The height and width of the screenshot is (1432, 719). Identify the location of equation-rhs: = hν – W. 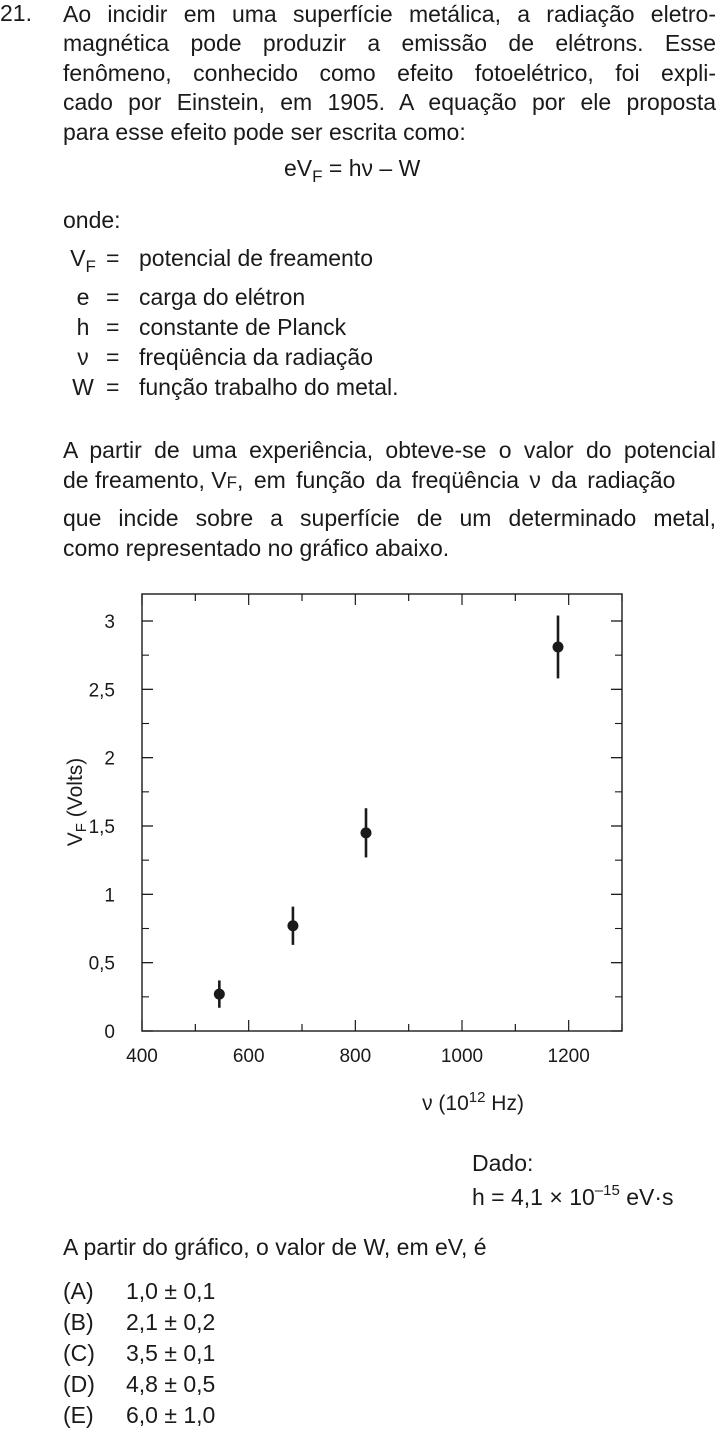
(371, 168).